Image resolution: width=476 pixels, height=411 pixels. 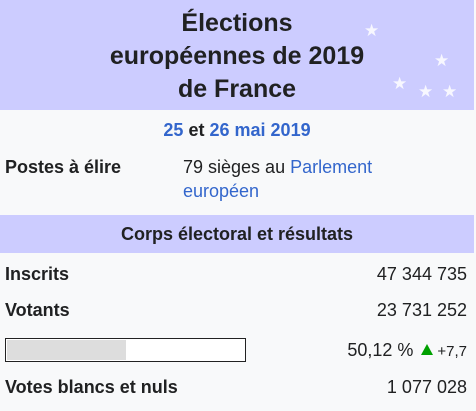 What do you see at coordinates (91, 387) in the screenshot?
I see `blank-votes-label: Votes blancs et nuls` at bounding box center [91, 387].